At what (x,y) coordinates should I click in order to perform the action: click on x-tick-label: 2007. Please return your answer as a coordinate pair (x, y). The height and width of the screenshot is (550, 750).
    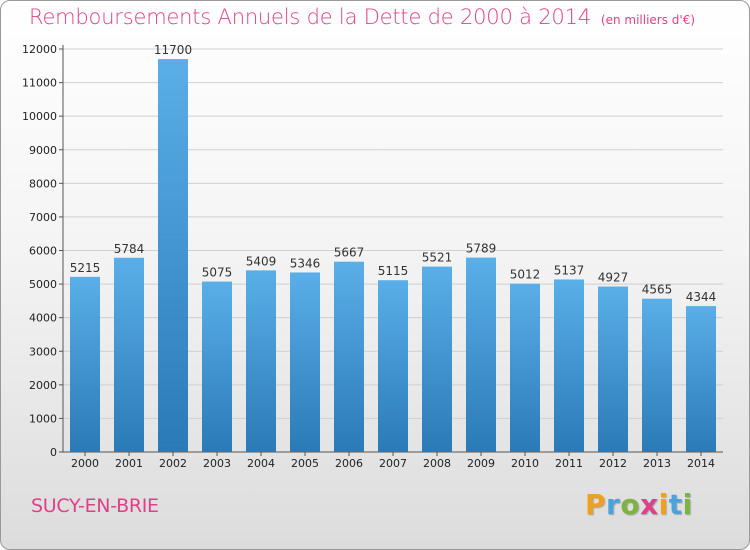
    Looking at the image, I should click on (393, 463).